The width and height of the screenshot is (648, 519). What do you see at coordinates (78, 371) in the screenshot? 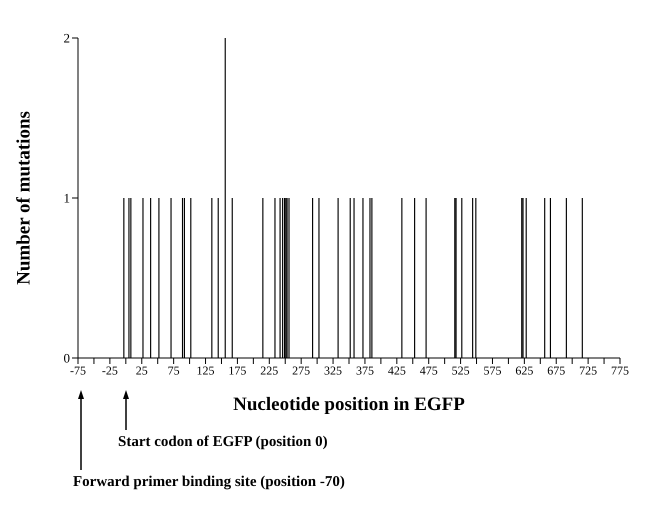
I see `x-tick-label: -75` at bounding box center [78, 371].